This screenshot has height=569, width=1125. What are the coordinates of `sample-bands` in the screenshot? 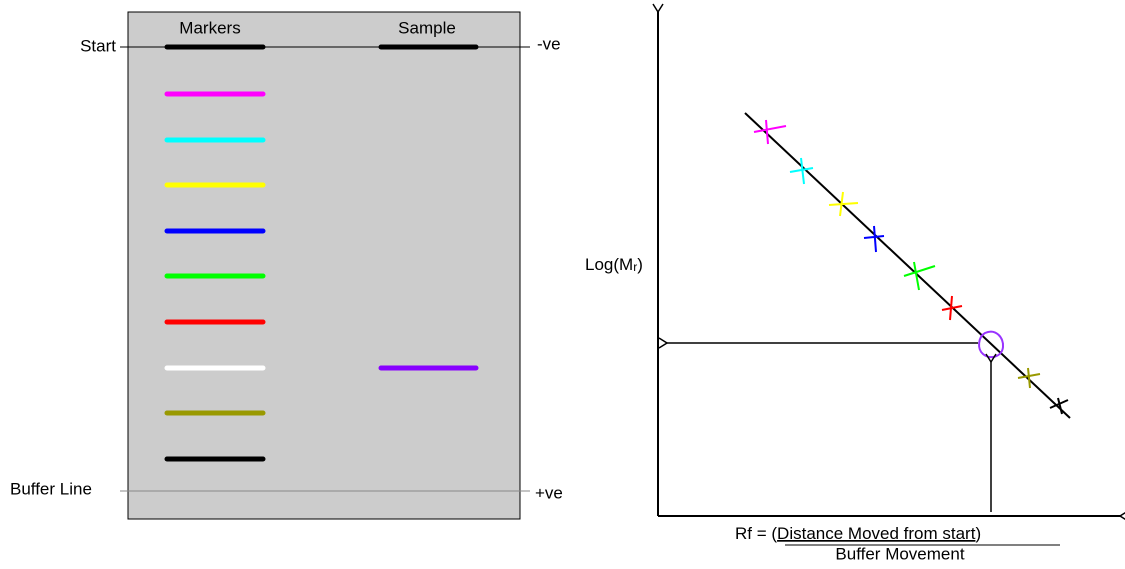 It's located at (428, 207).